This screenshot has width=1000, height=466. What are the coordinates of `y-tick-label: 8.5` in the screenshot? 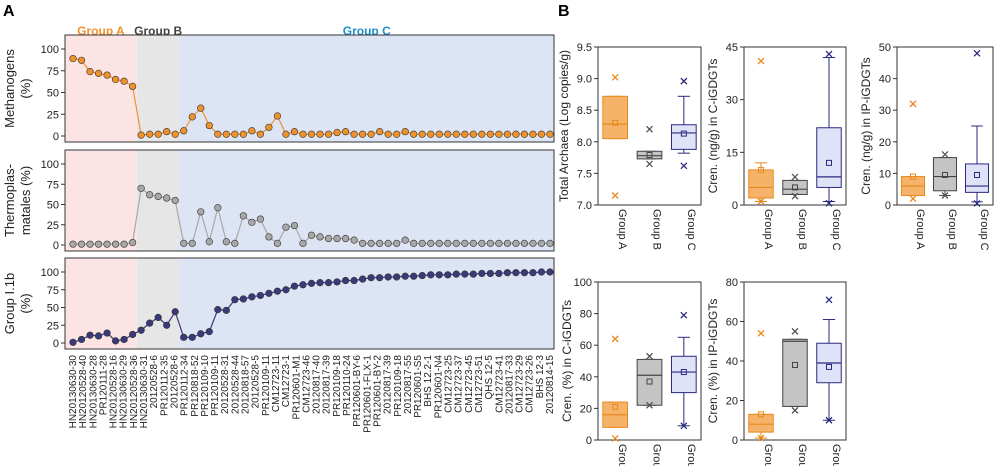 It's located at (584, 111).